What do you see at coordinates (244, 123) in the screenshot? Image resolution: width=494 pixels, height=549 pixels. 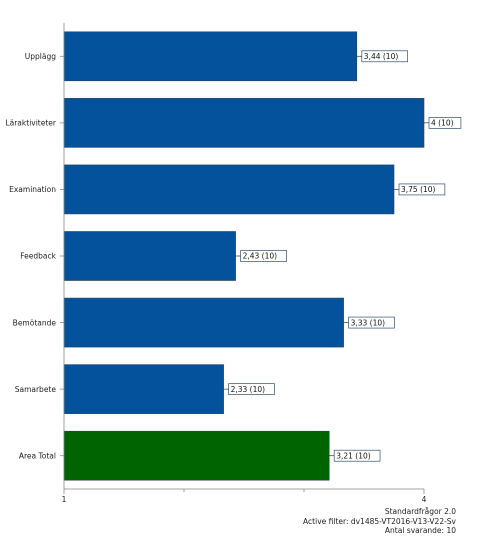 I see `bar-läraktiviteter` at bounding box center [244, 123].